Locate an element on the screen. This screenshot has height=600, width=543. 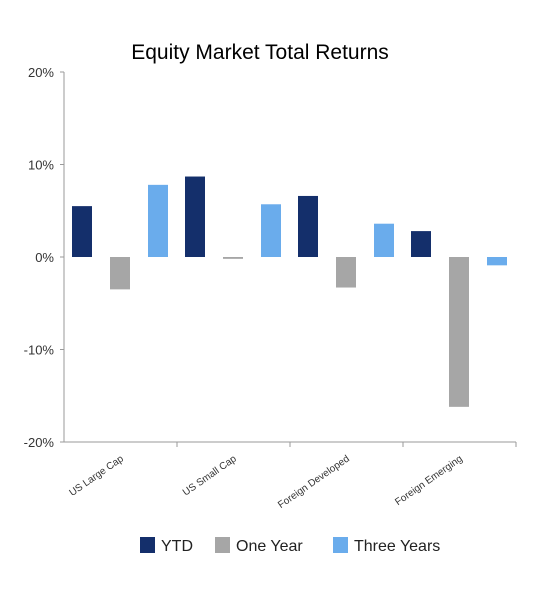
legend: YTD One Year Three Years is located at coordinates (290, 546).